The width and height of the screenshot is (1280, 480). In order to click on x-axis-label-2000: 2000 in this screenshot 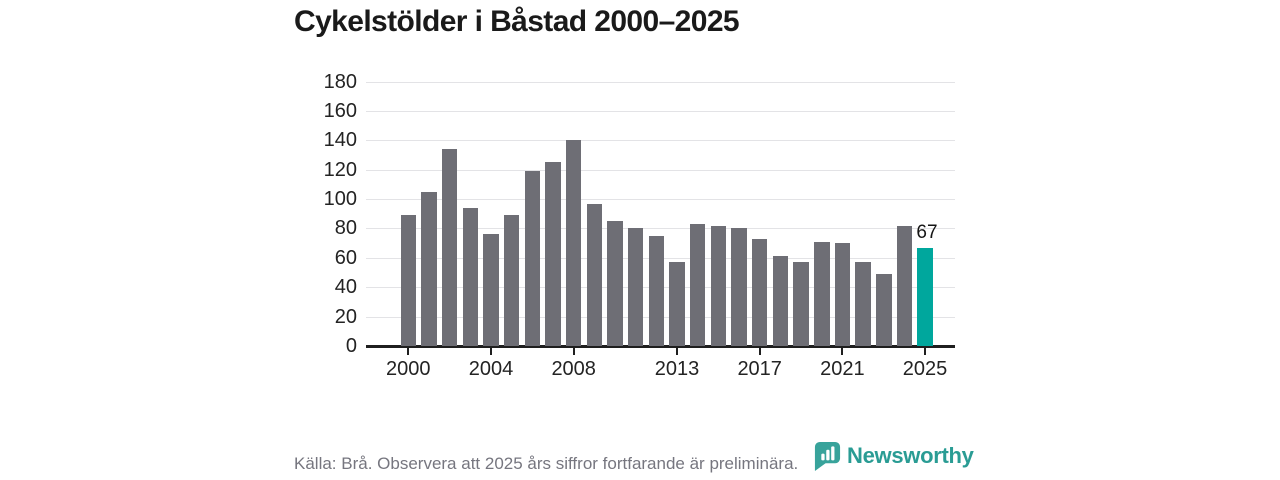, I will do `click(408, 369)`.